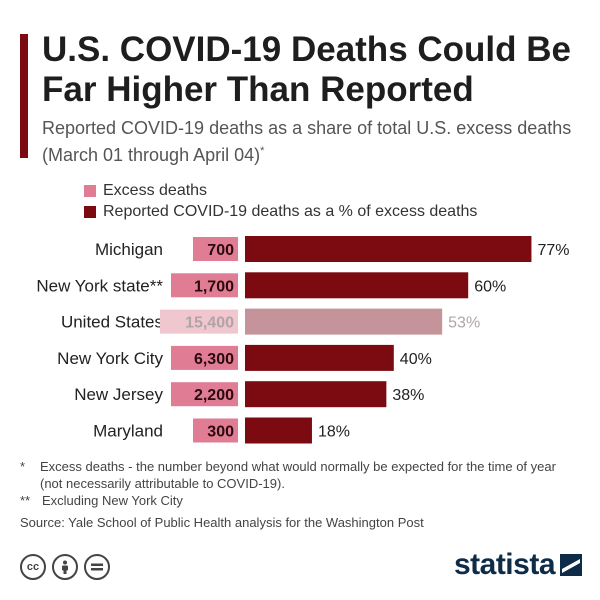 This screenshot has width=600, height=600. Describe the element at coordinates (408, 395) in the screenshot. I see `percentage-label: 38%` at that location.